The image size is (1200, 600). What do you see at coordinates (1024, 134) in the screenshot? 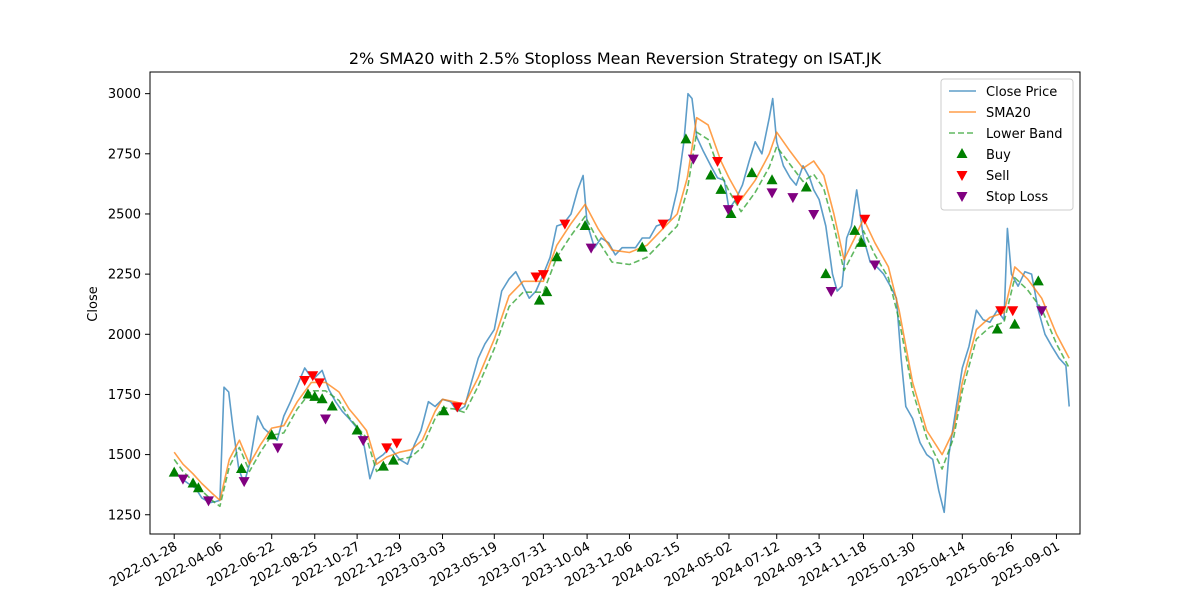
I see `legend-label-lower-band: Lower Band` at bounding box center [1024, 134].